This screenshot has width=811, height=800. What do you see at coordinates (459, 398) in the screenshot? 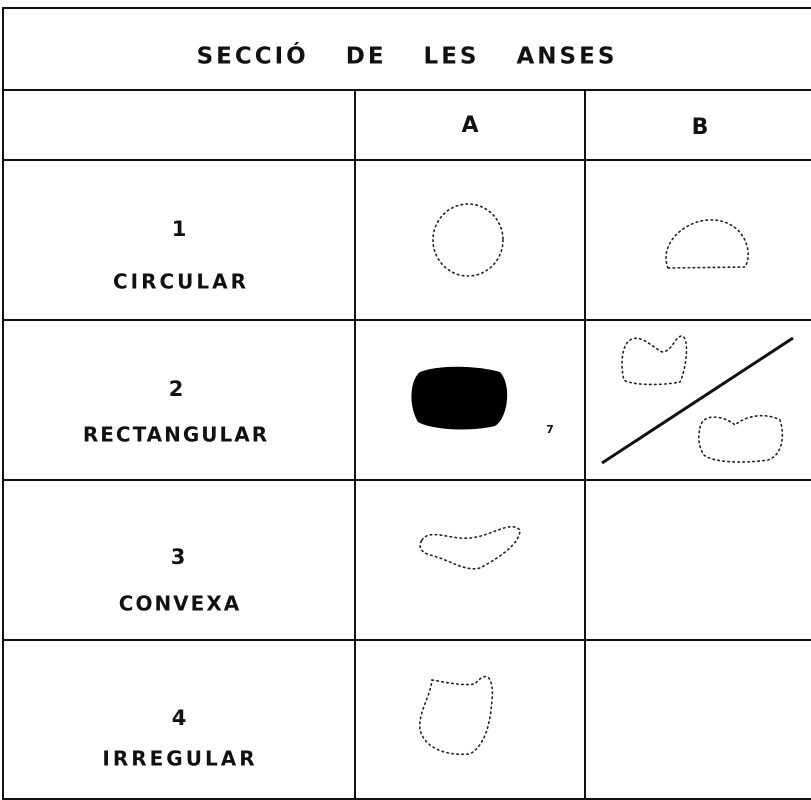
I see `section-rectangular-a` at bounding box center [459, 398].